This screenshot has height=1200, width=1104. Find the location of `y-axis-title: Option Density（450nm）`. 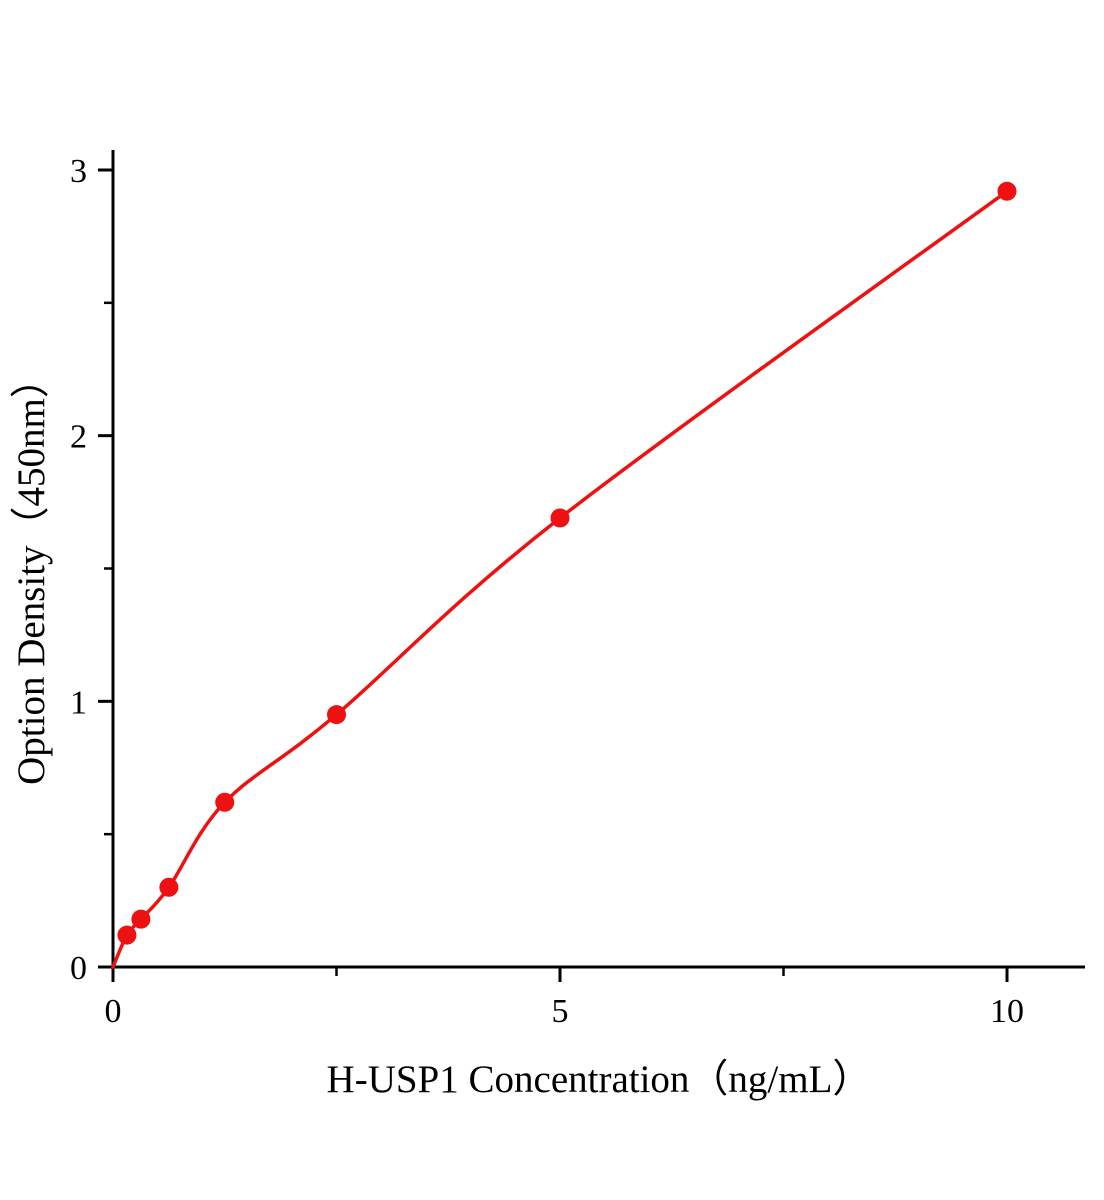

y-axis-title: Option Density（450nm） is located at coordinates (31, 572).